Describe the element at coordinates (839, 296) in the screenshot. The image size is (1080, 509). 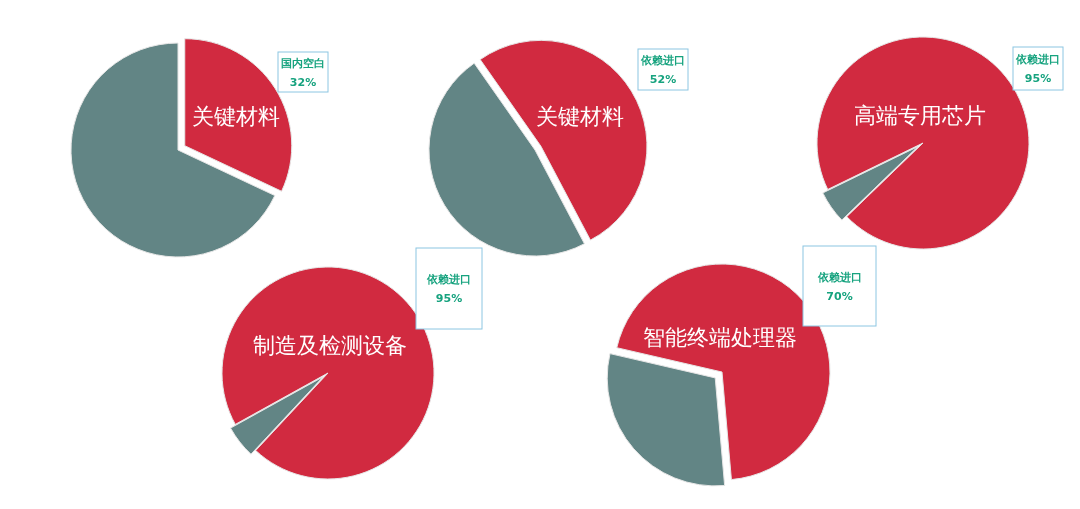
I see `data-label: 70%` at that location.